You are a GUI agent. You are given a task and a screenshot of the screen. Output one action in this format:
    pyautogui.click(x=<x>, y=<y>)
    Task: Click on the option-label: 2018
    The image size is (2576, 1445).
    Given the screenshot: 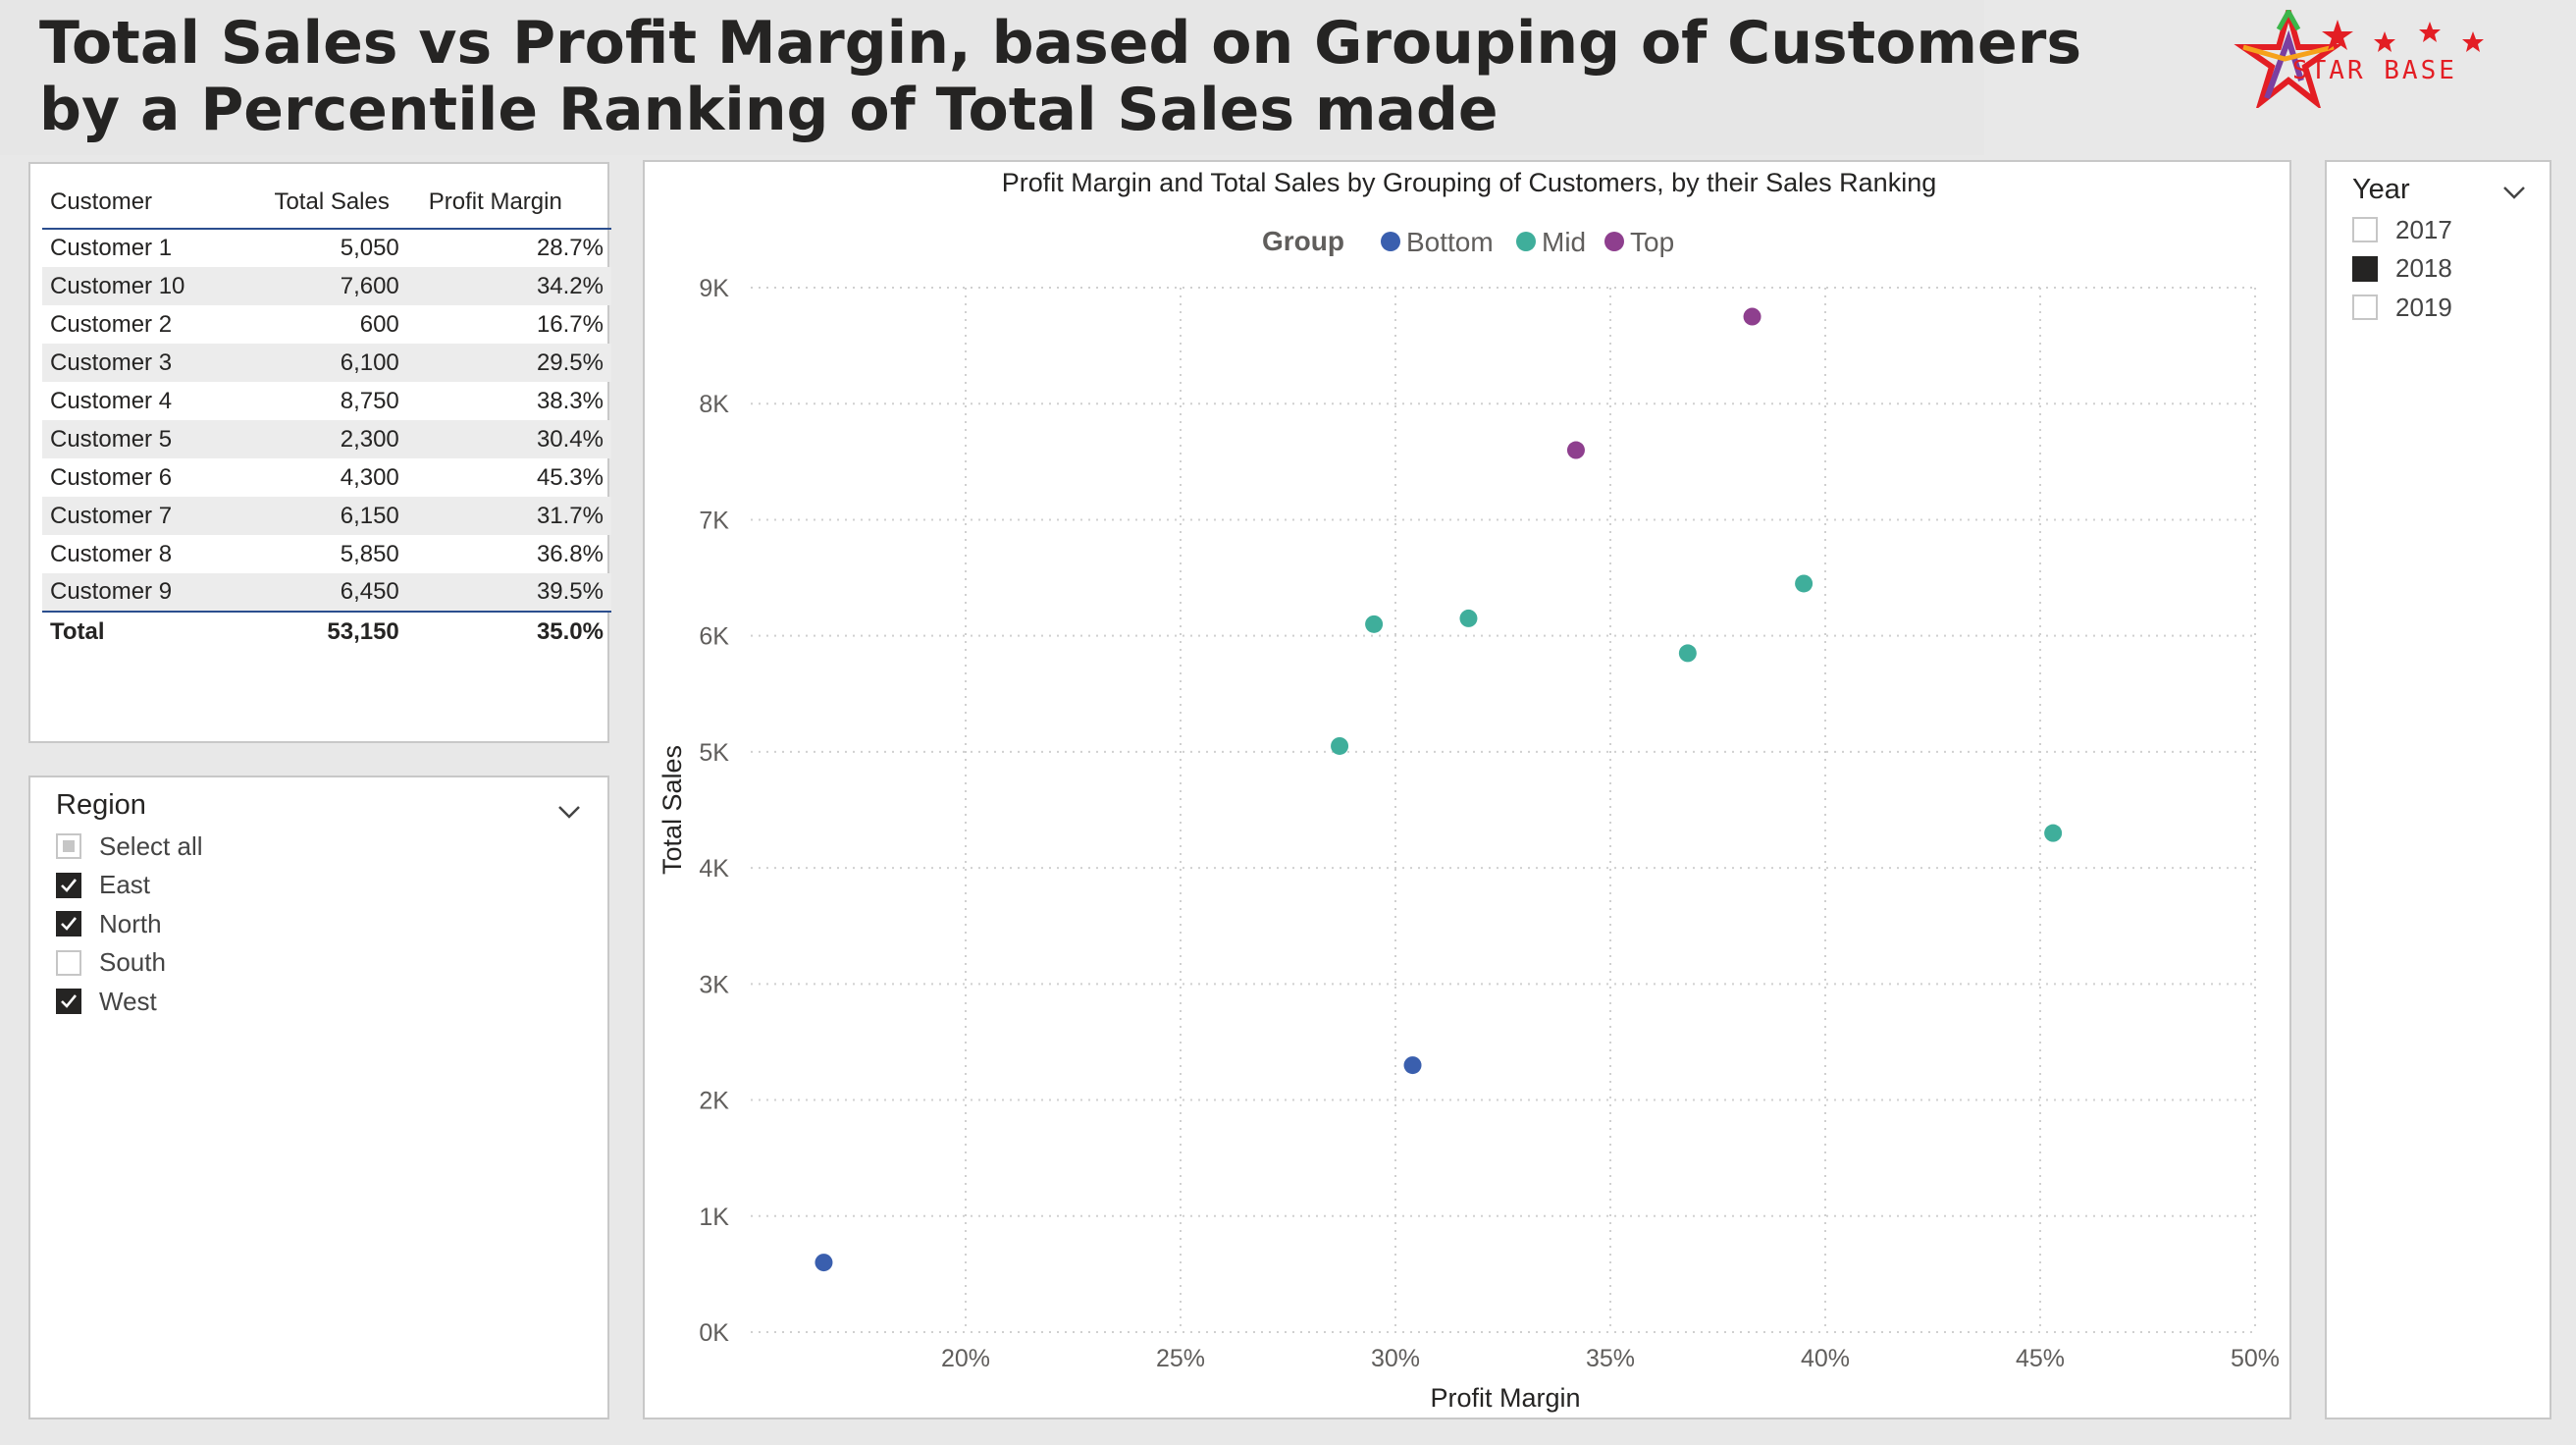 What is the action you would take?
    pyautogui.click(x=2423, y=268)
    